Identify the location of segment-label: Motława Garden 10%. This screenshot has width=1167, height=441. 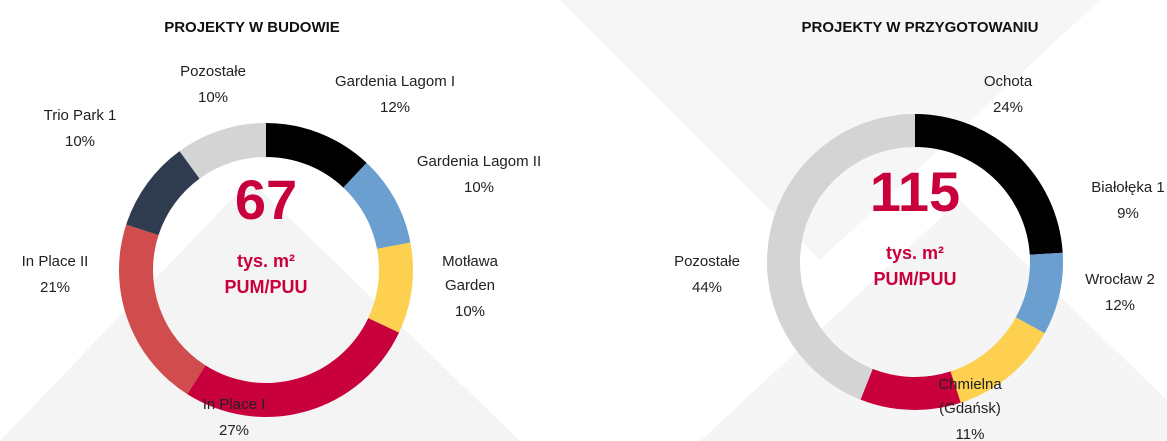
(470, 286).